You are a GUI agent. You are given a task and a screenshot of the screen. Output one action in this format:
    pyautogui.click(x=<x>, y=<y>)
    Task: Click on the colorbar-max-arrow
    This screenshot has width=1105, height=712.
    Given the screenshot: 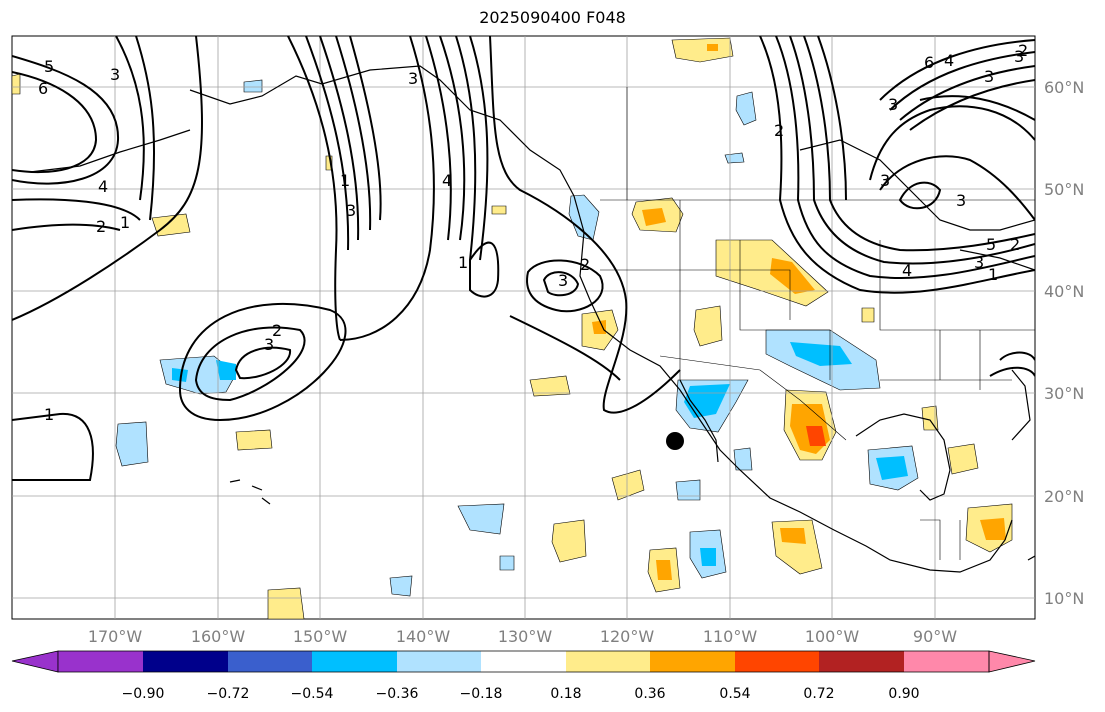 What is the action you would take?
    pyautogui.click(x=1012, y=661)
    